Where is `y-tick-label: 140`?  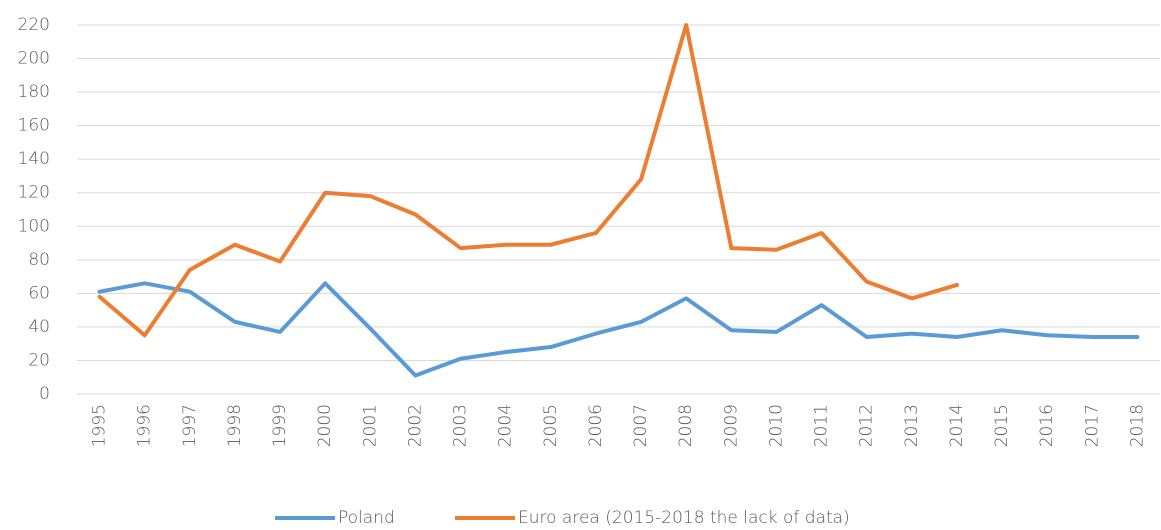 y-tick-label: 140 is located at coordinates (34, 159).